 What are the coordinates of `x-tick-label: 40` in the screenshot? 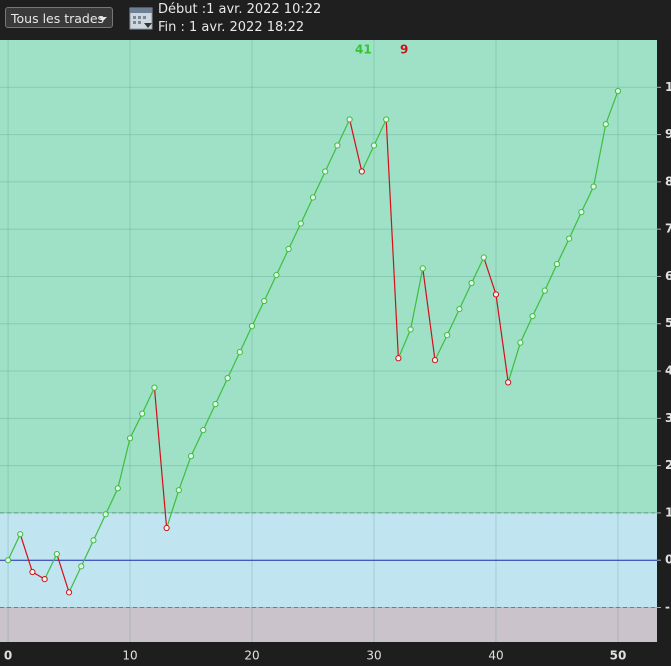 It's located at (495, 656).